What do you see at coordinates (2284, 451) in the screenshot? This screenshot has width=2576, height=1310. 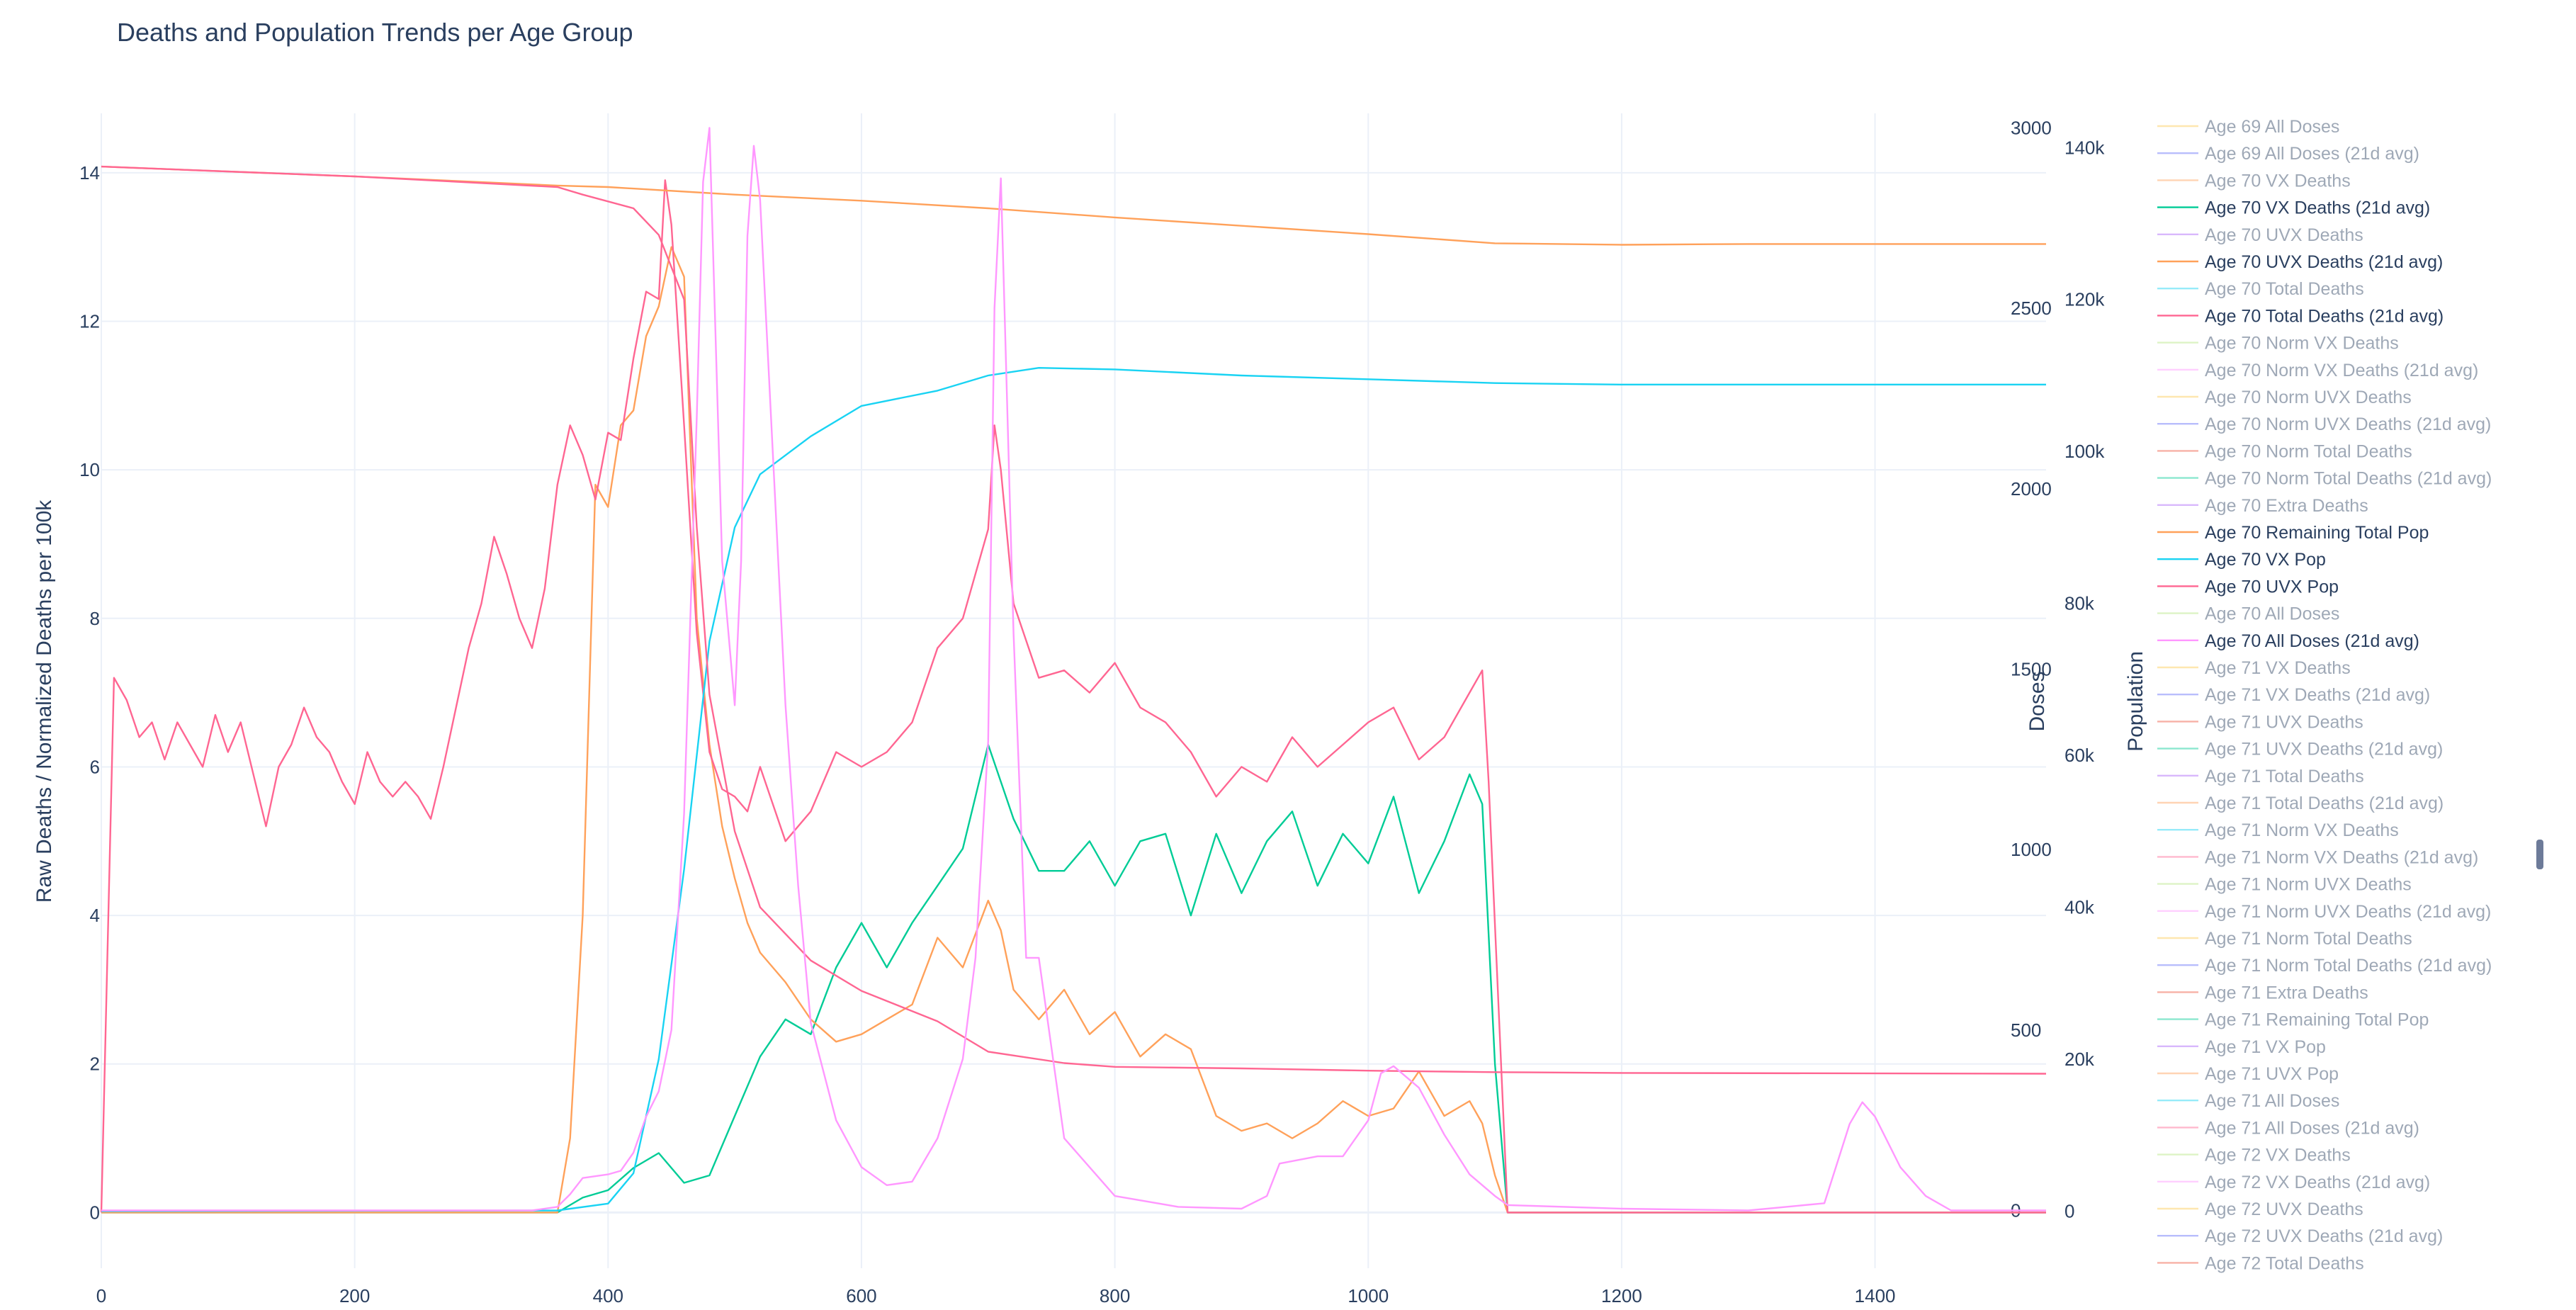 I see `legend-item: Age 70 Norm Total Deaths` at bounding box center [2284, 451].